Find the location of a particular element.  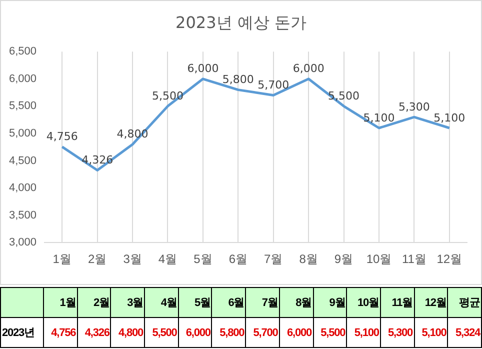

text: 5,300 is located at coordinates (414, 107).